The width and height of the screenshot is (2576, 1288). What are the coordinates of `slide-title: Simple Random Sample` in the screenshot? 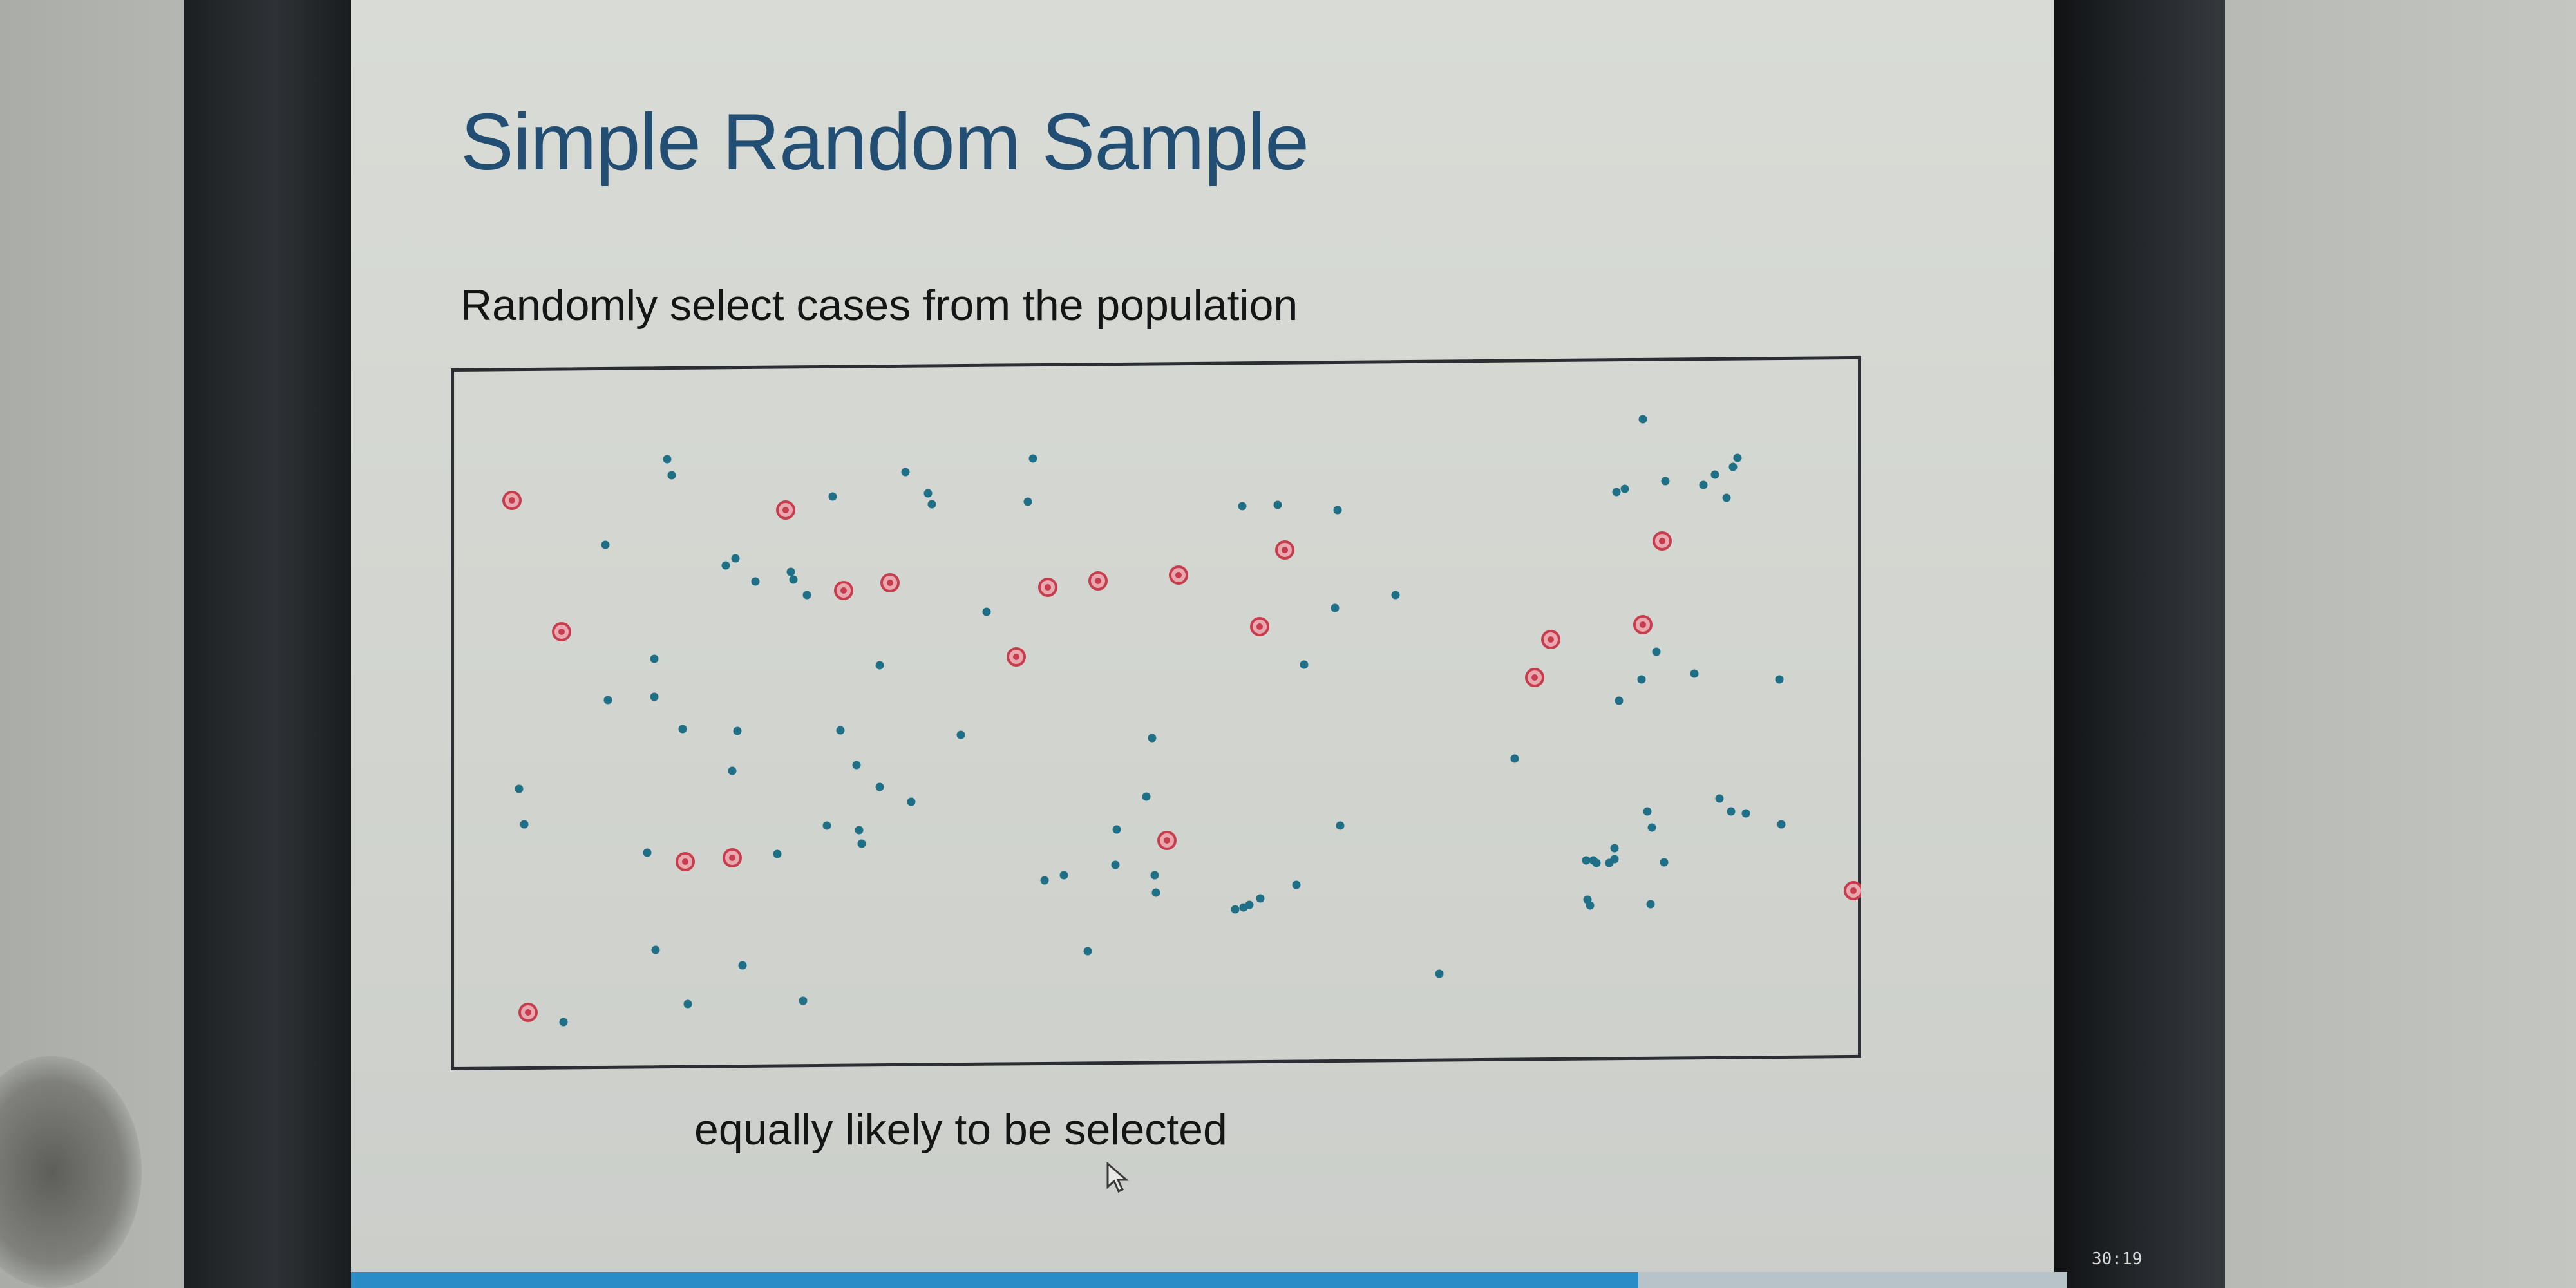 It's located at (884, 143).